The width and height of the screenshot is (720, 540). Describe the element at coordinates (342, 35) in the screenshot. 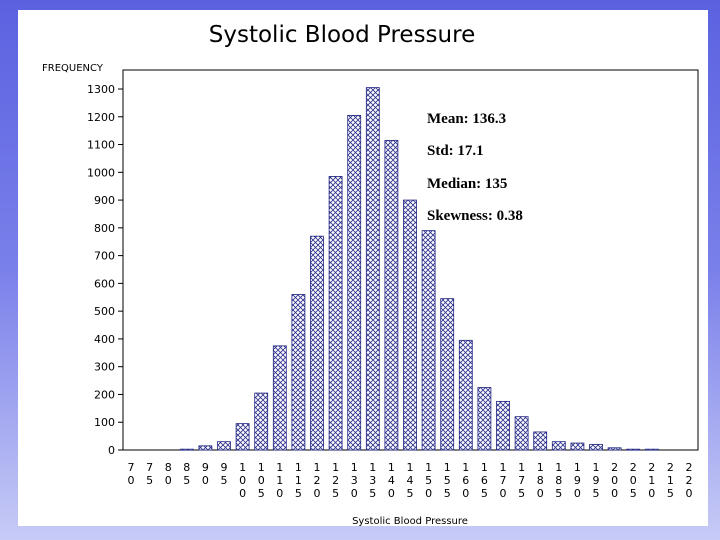

I see `chart-title: Systolic Blood Pressure` at that location.